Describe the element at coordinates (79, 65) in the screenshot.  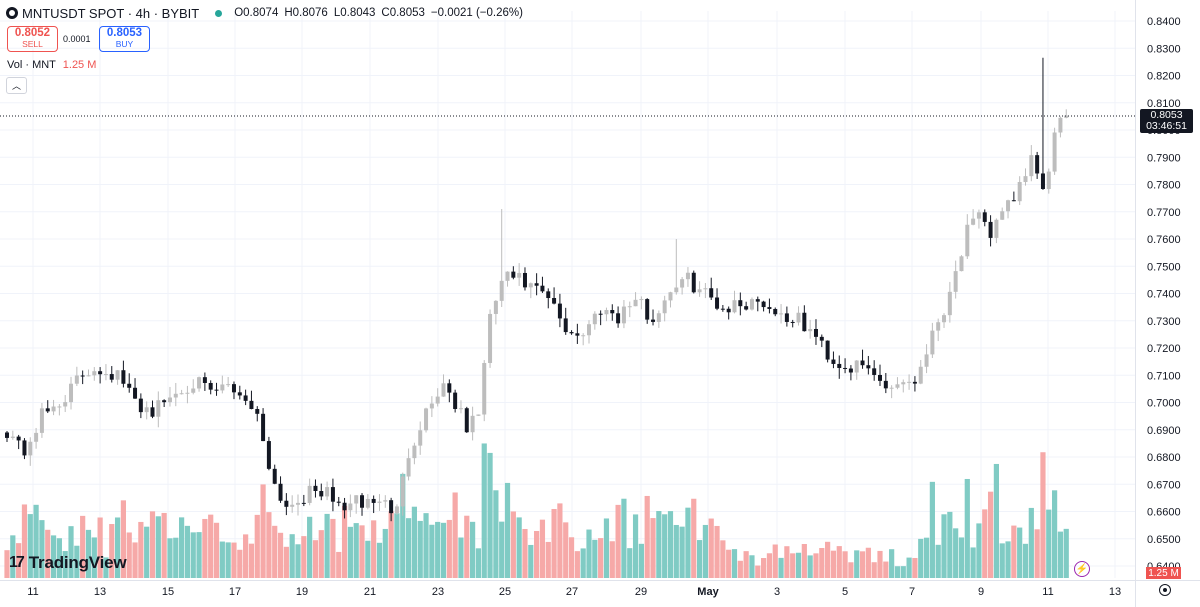
I see `volume-legend-value: 1.25 M` at that location.